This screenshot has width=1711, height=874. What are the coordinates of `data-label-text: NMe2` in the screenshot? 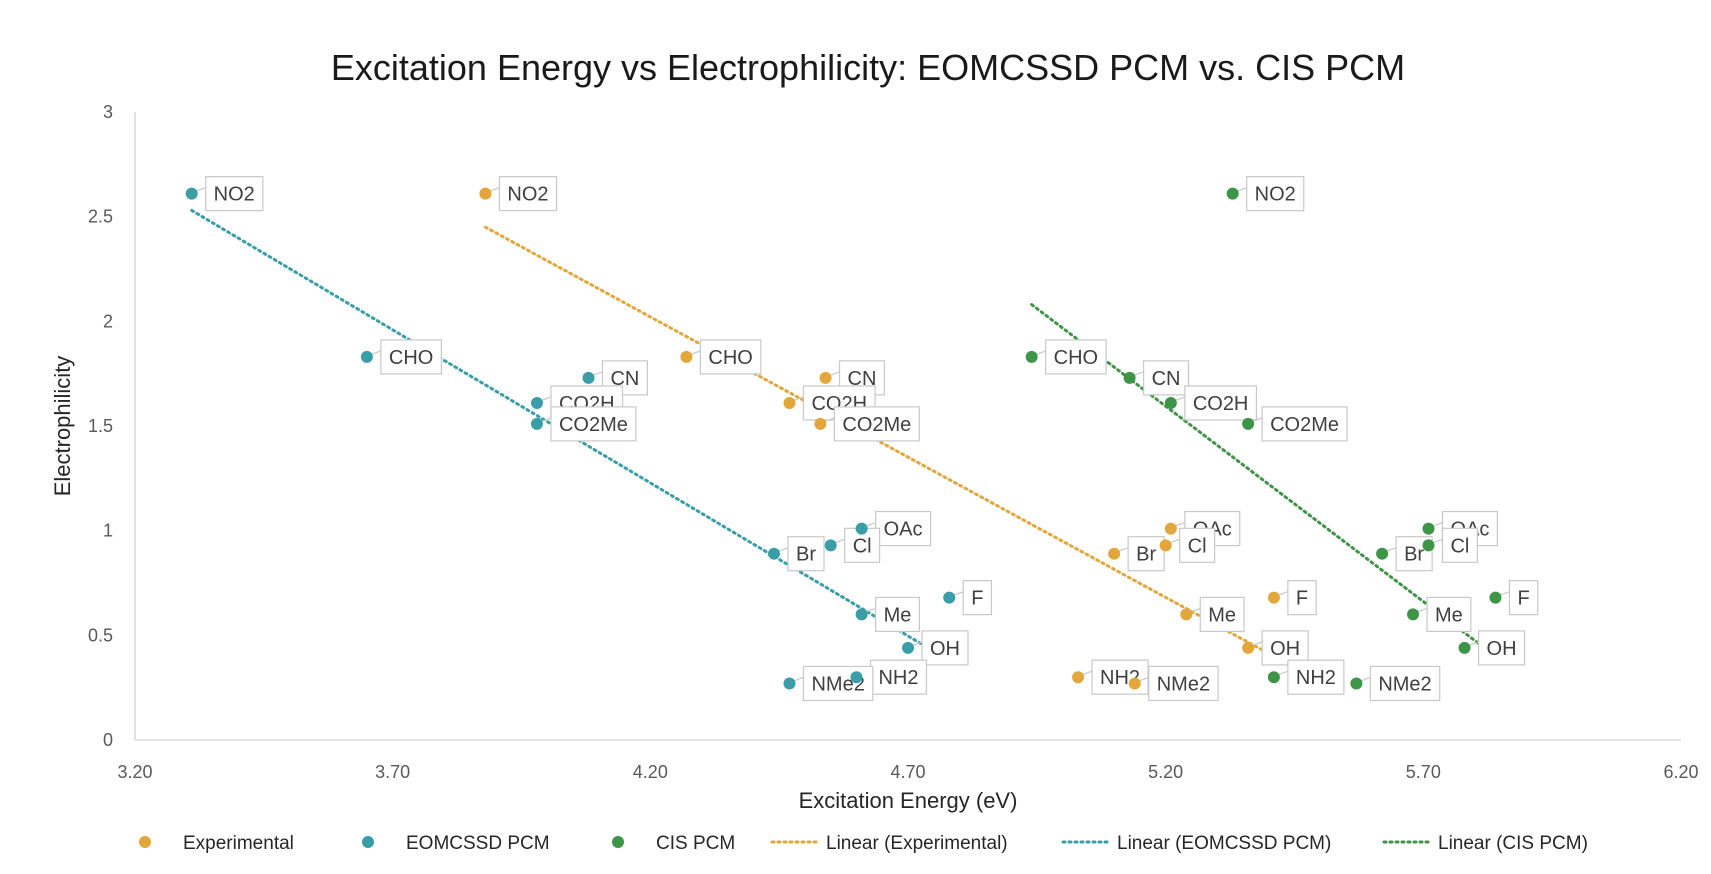 It's located at (1183, 684).